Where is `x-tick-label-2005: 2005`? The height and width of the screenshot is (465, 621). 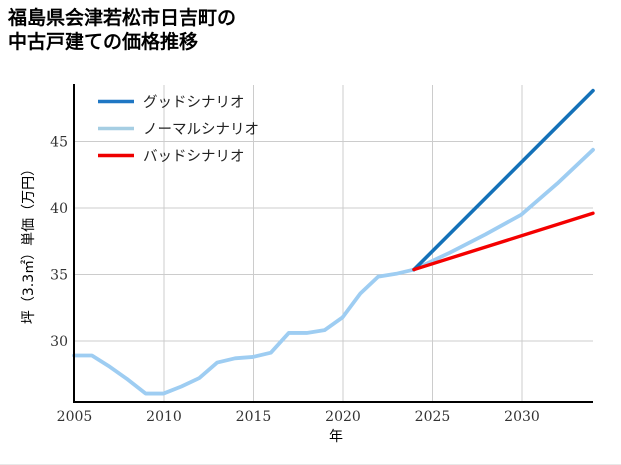 x-tick-label-2005: 2005 is located at coordinates (75, 417).